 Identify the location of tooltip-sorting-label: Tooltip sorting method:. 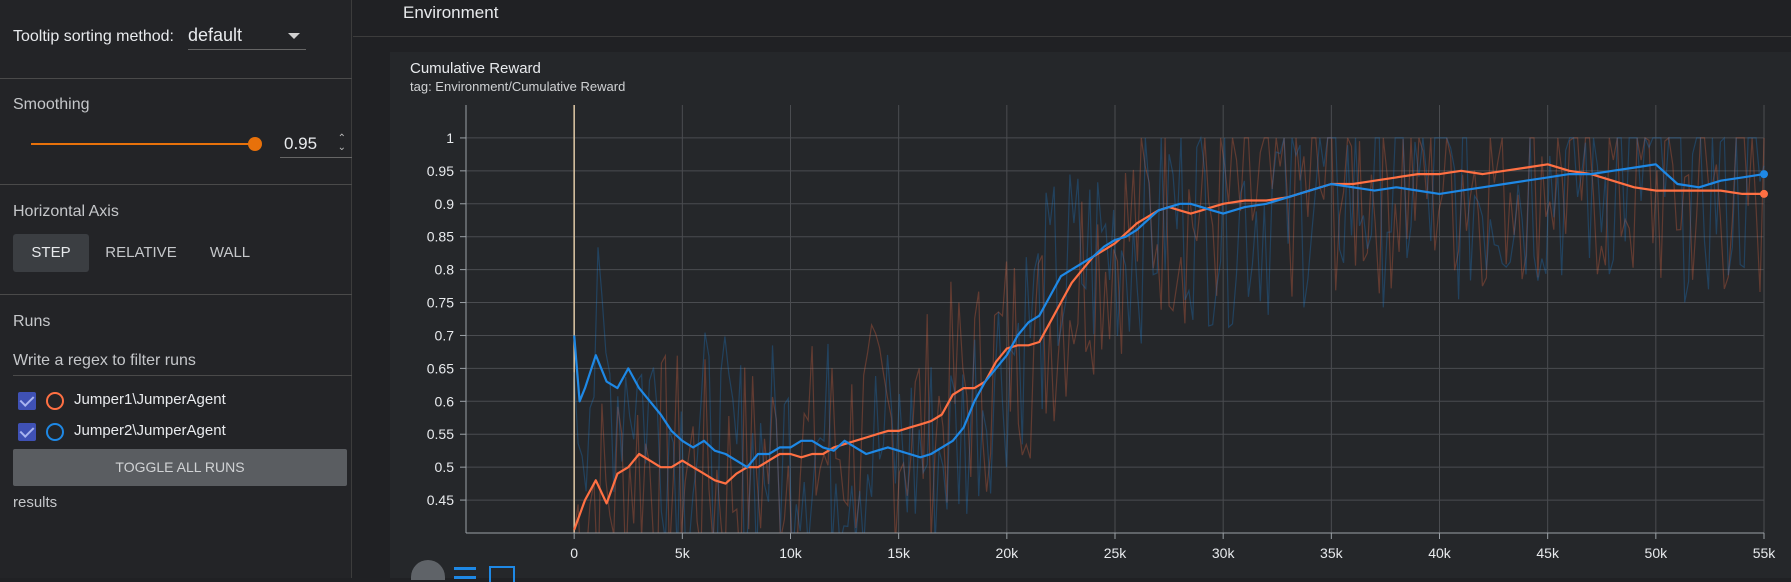
(93, 36).